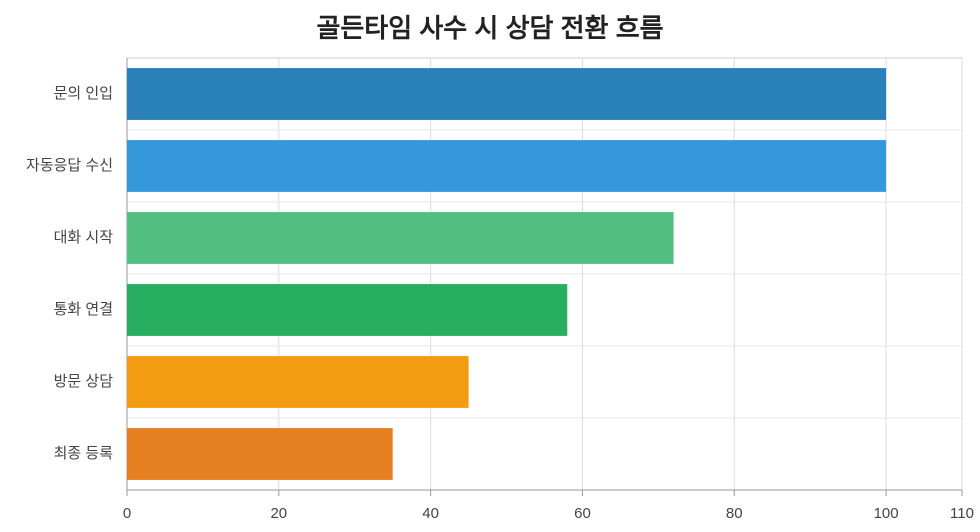 The width and height of the screenshot is (980, 532). I want to click on y-tick-label: 최종 등록, so click(84, 453).